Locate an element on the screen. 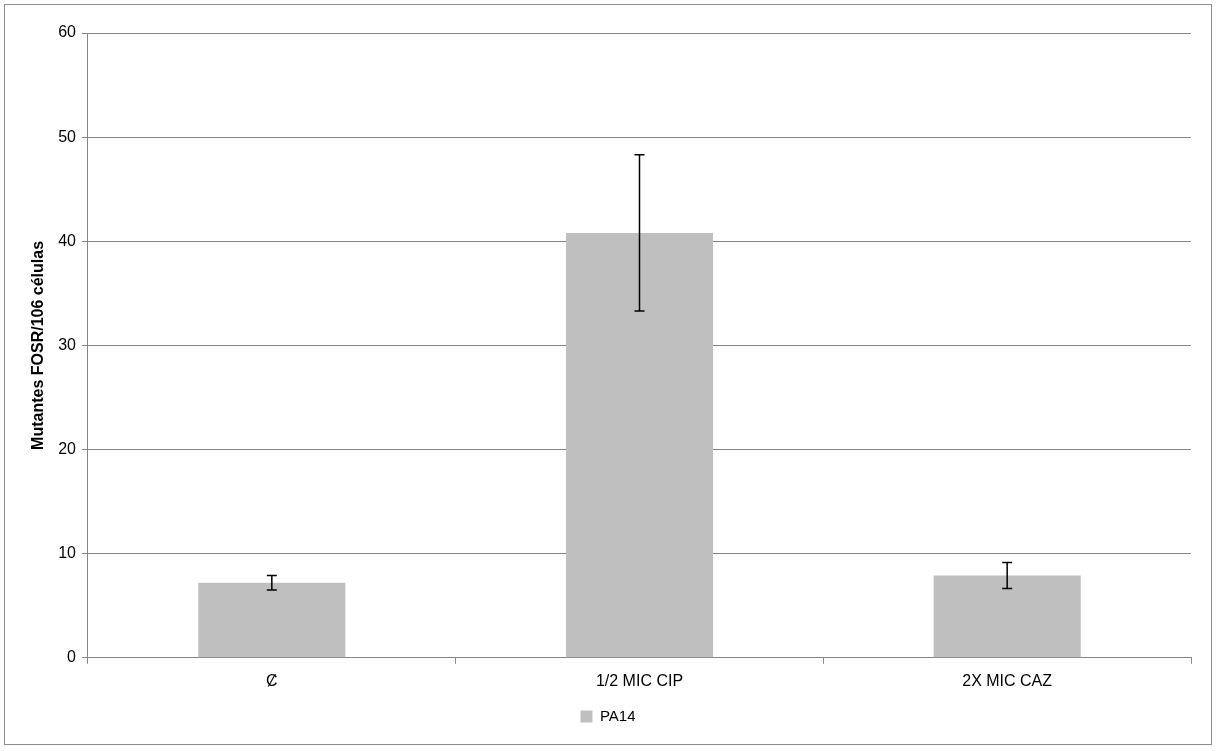 This screenshot has height=751, width=1218. y-tick-label: 10 is located at coordinates (67, 553).